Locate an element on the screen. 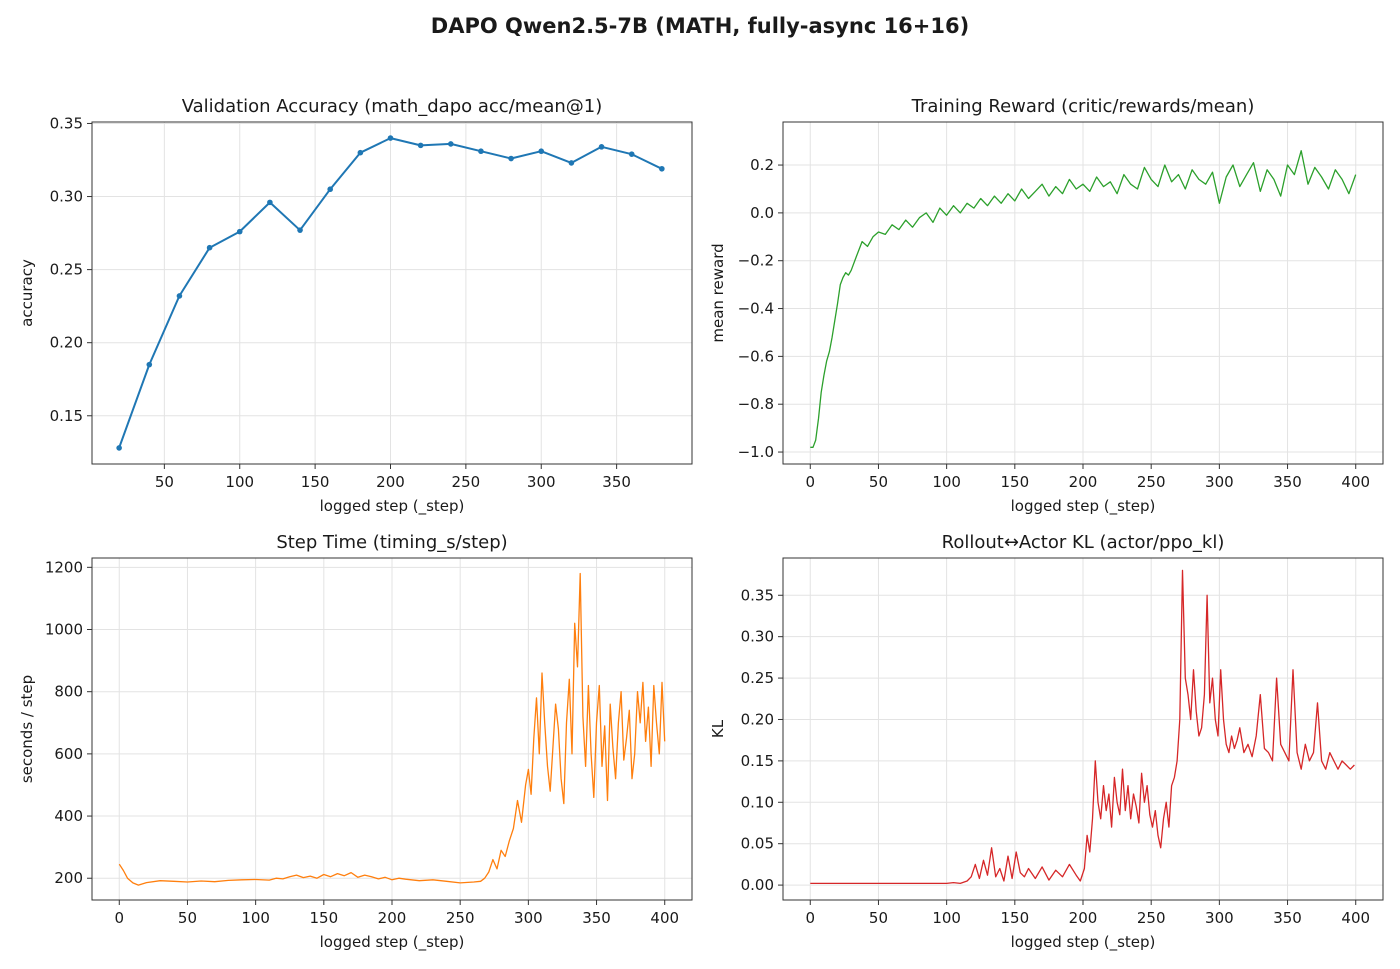  chart-title: Step Time (timing_s/step) is located at coordinates (391, 542).